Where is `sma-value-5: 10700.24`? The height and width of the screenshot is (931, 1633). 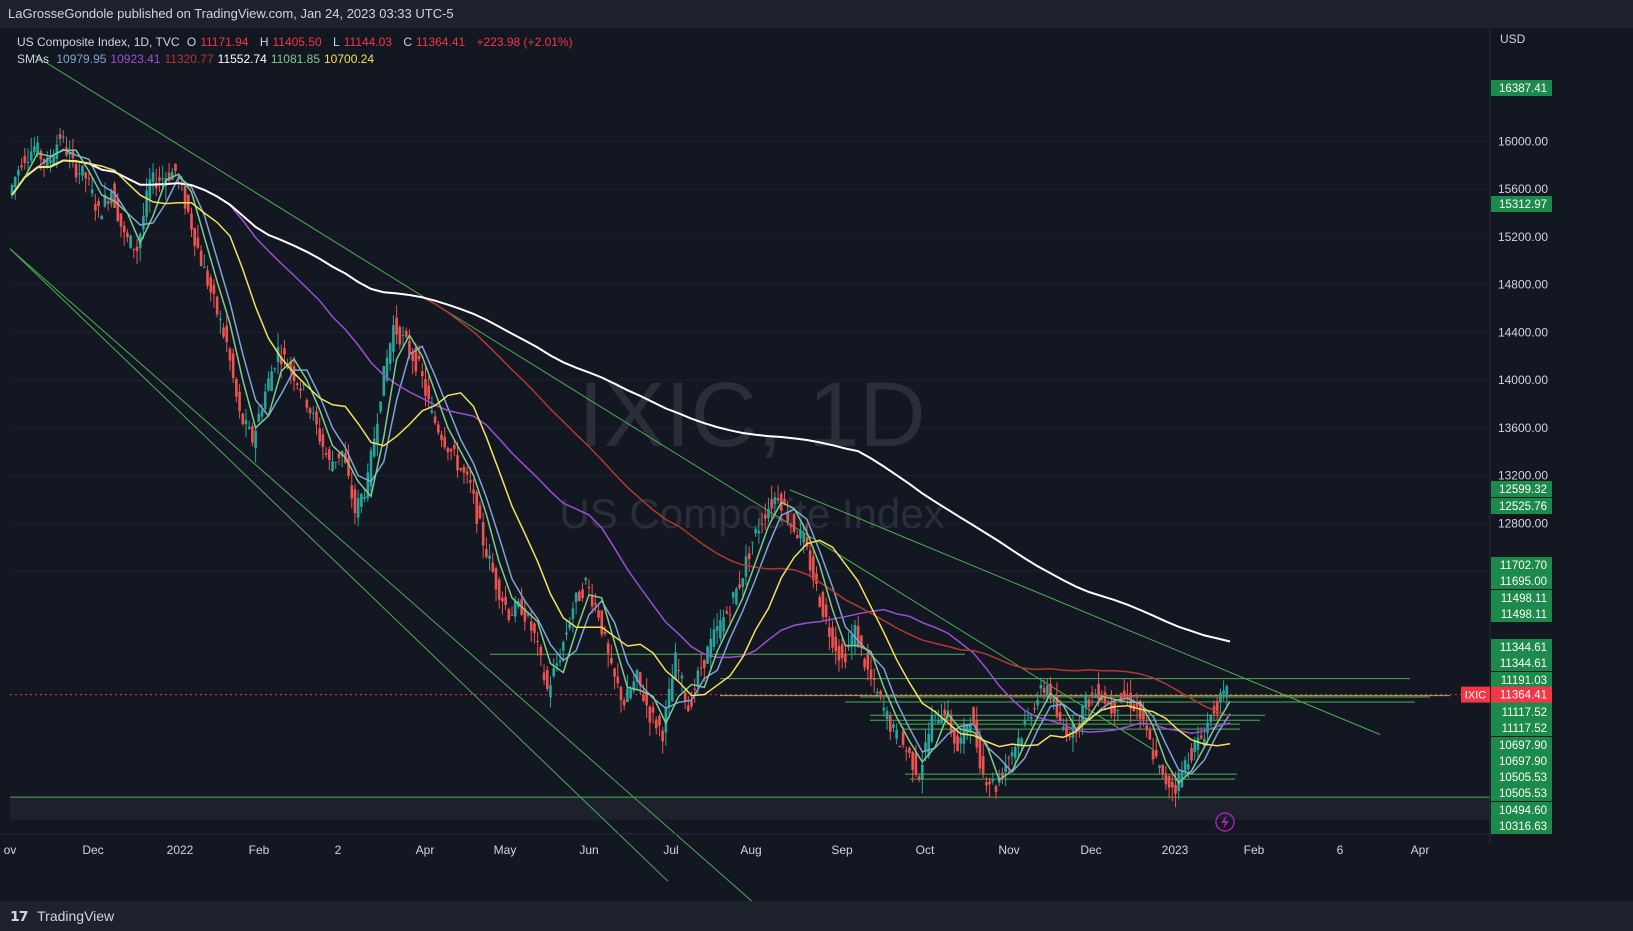 sma-value-5: 10700.24 is located at coordinates (349, 59).